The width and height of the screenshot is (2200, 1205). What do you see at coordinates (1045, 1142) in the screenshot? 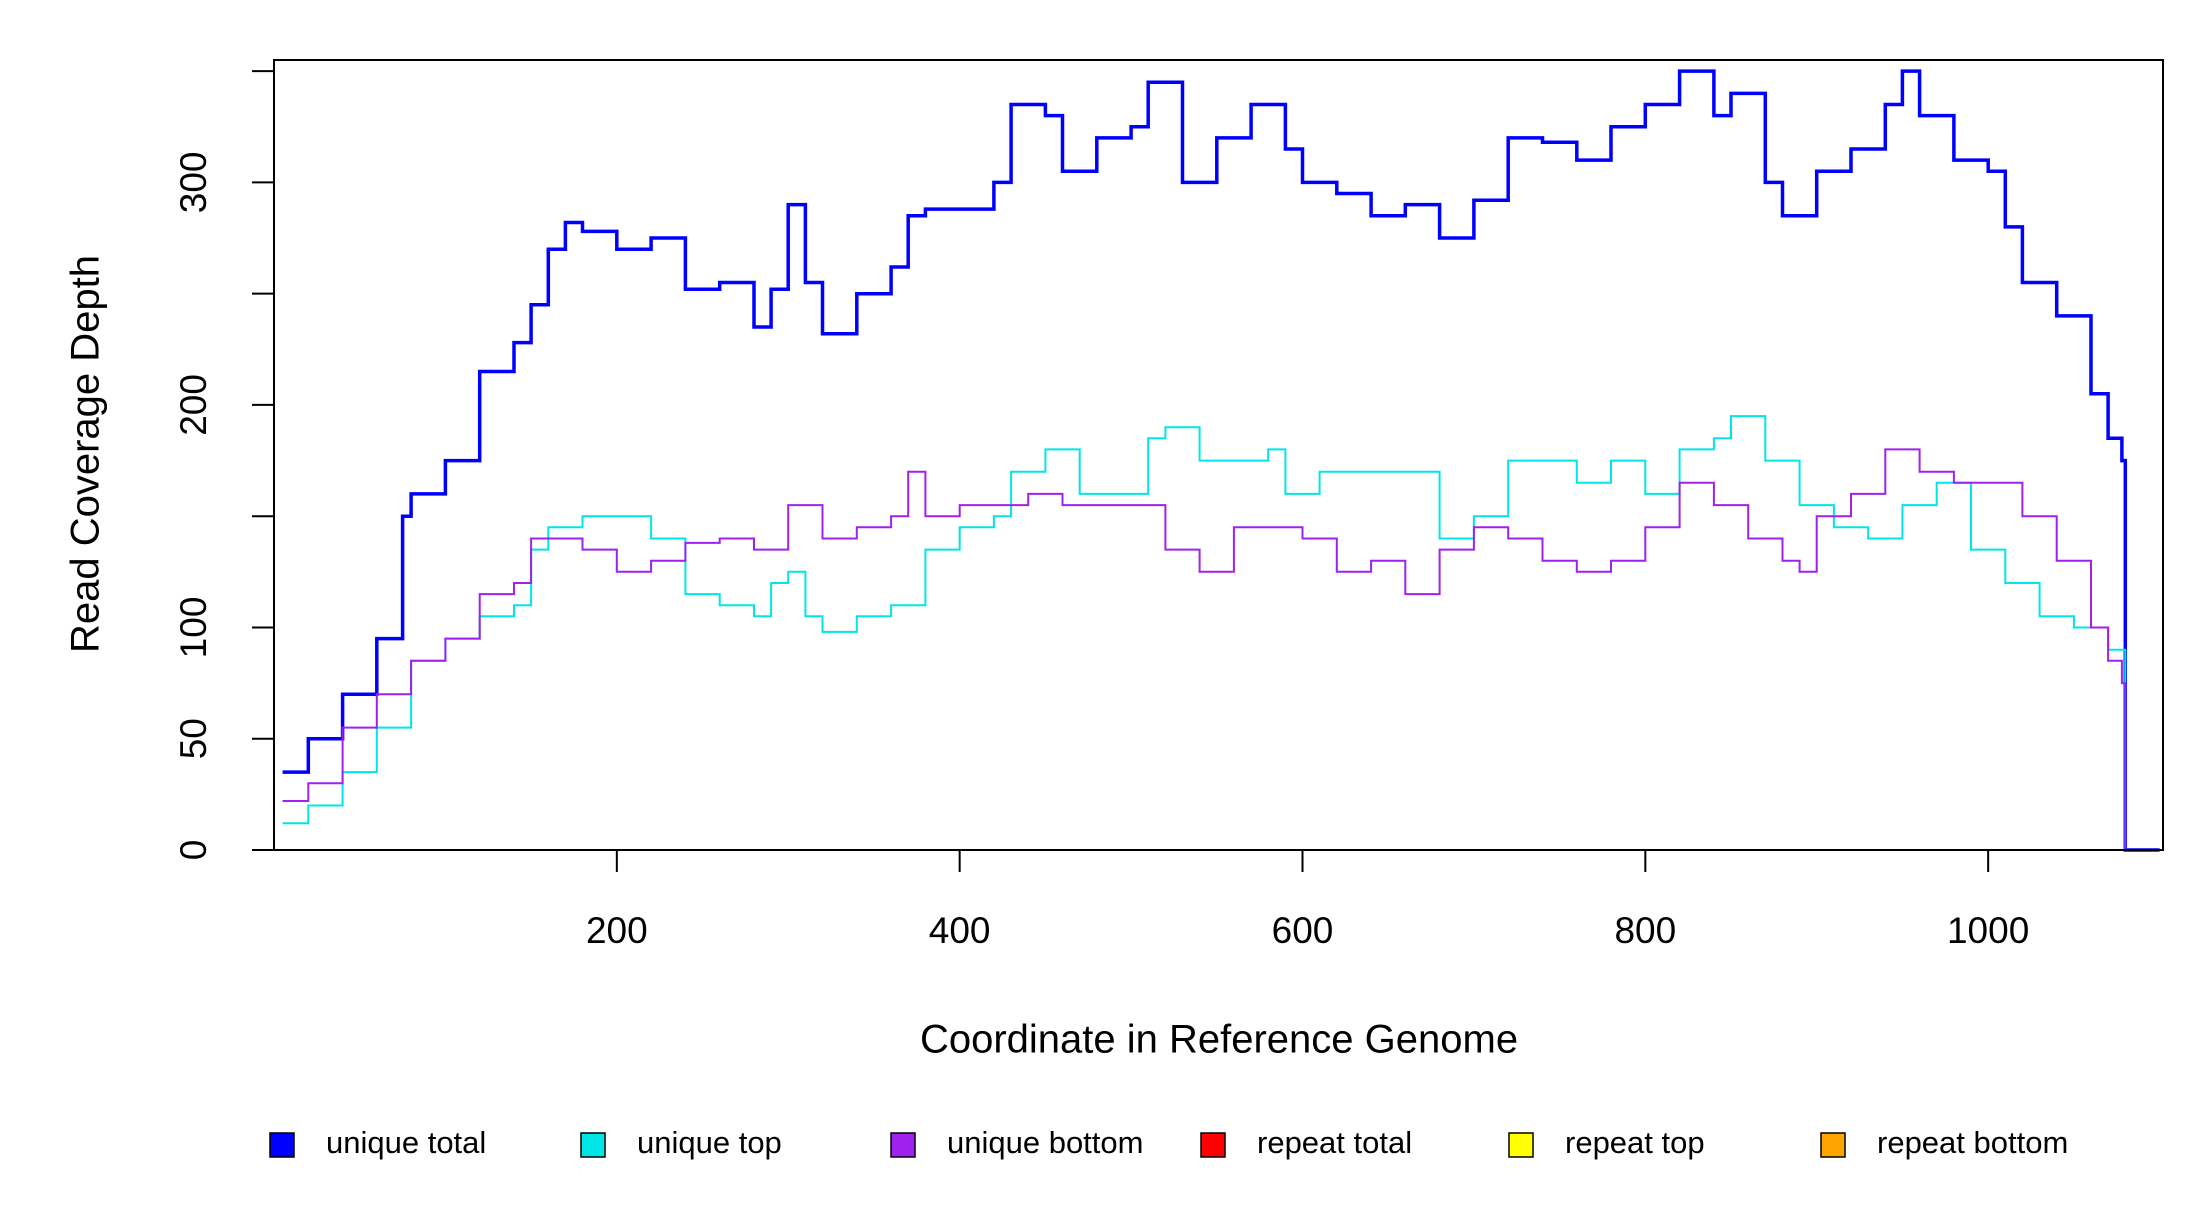
I see `legend-label: unique bottom` at bounding box center [1045, 1142].